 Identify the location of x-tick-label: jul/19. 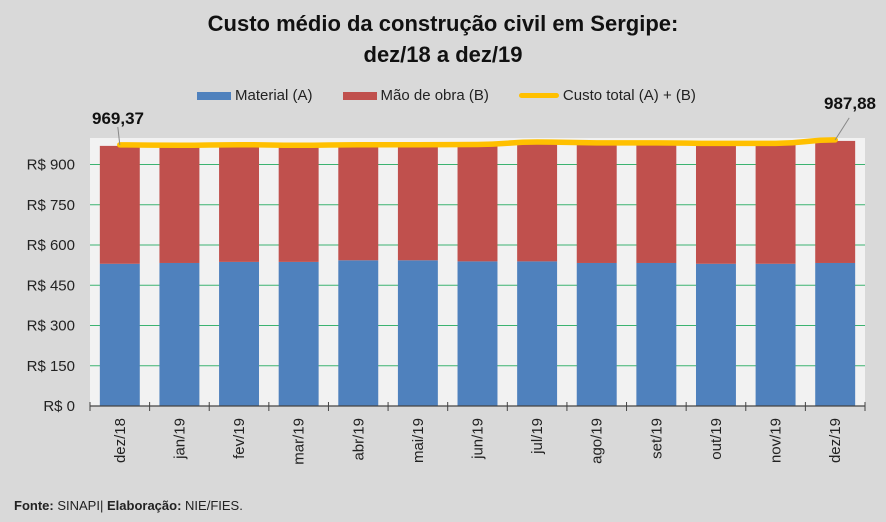
(537, 436).